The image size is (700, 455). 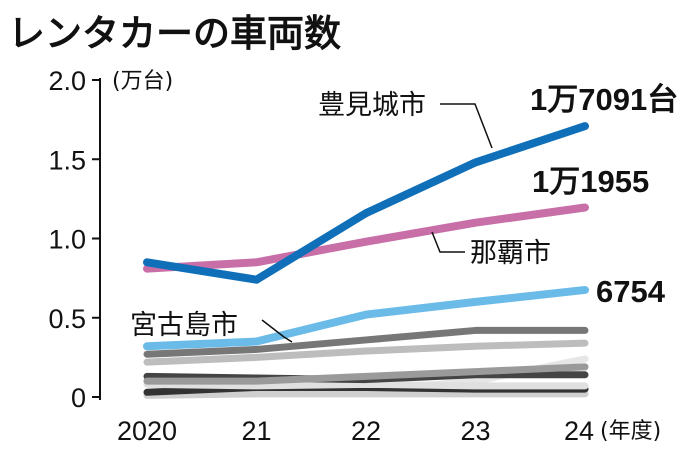 What do you see at coordinates (67, 319) in the screenshot?
I see `y-tick-label: 0.5` at bounding box center [67, 319].